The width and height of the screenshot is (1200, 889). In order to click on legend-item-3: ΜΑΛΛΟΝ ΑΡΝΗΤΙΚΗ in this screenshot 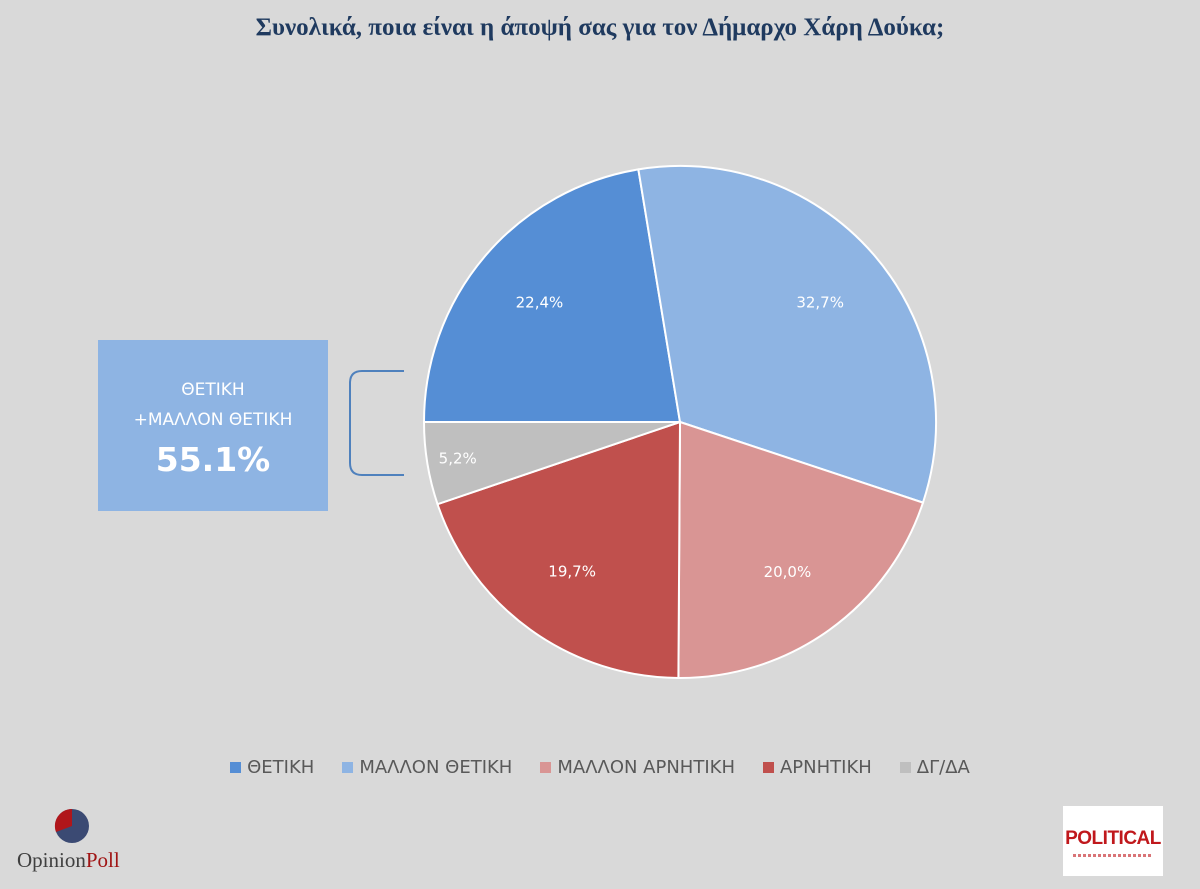, I will do `click(637, 767)`.